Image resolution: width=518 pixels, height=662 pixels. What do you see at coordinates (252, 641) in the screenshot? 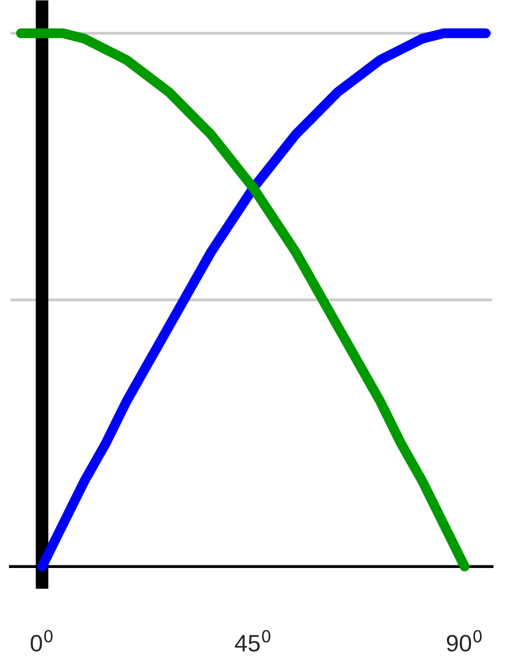
I see `x-tick-label: 45$^{0}$` at bounding box center [252, 641].